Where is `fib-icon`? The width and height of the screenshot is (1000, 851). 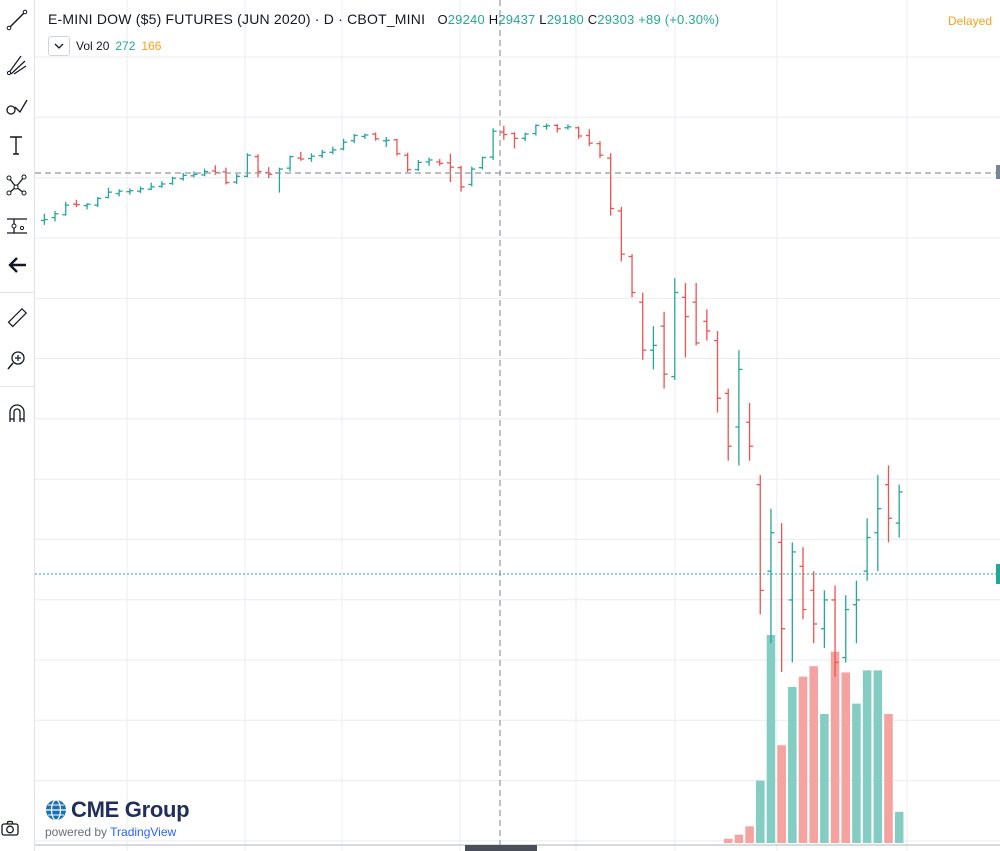
fib-icon is located at coordinates (17, 65).